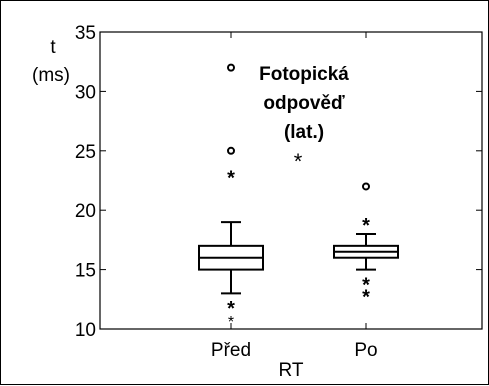 The height and width of the screenshot is (386, 489). Describe the element at coordinates (231, 350) in the screenshot. I see `x-tick-label: Před` at that location.